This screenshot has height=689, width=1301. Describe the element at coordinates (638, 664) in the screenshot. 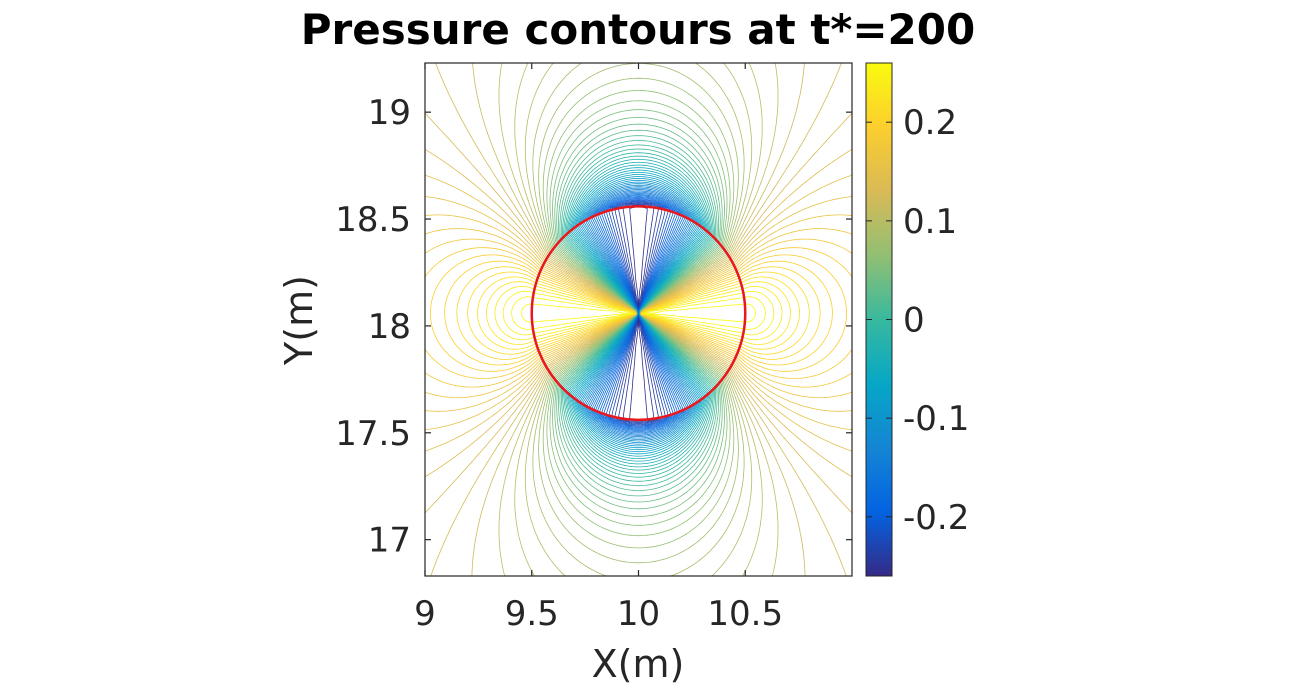

I see `x-axis-label: X(m)` at that location.